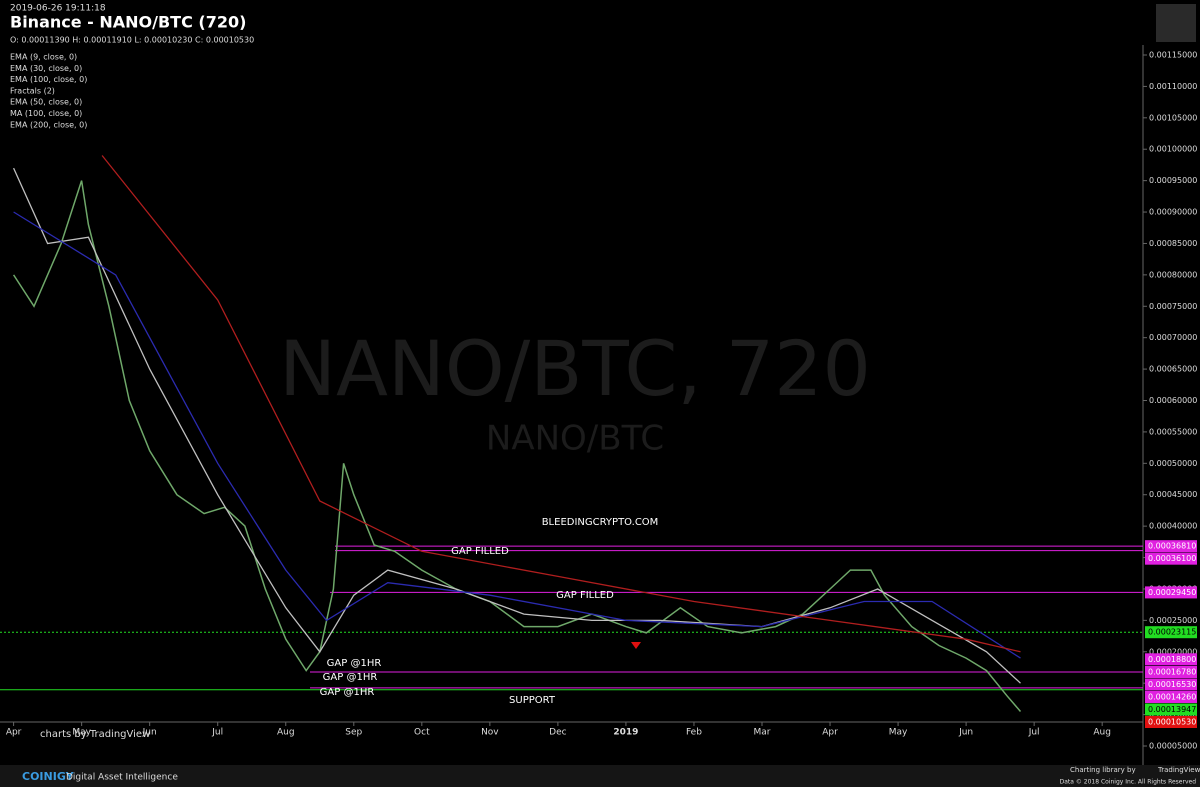  What do you see at coordinates (122, 778) in the screenshot?
I see `tagline: Digital Asset Intelligence` at bounding box center [122, 778].